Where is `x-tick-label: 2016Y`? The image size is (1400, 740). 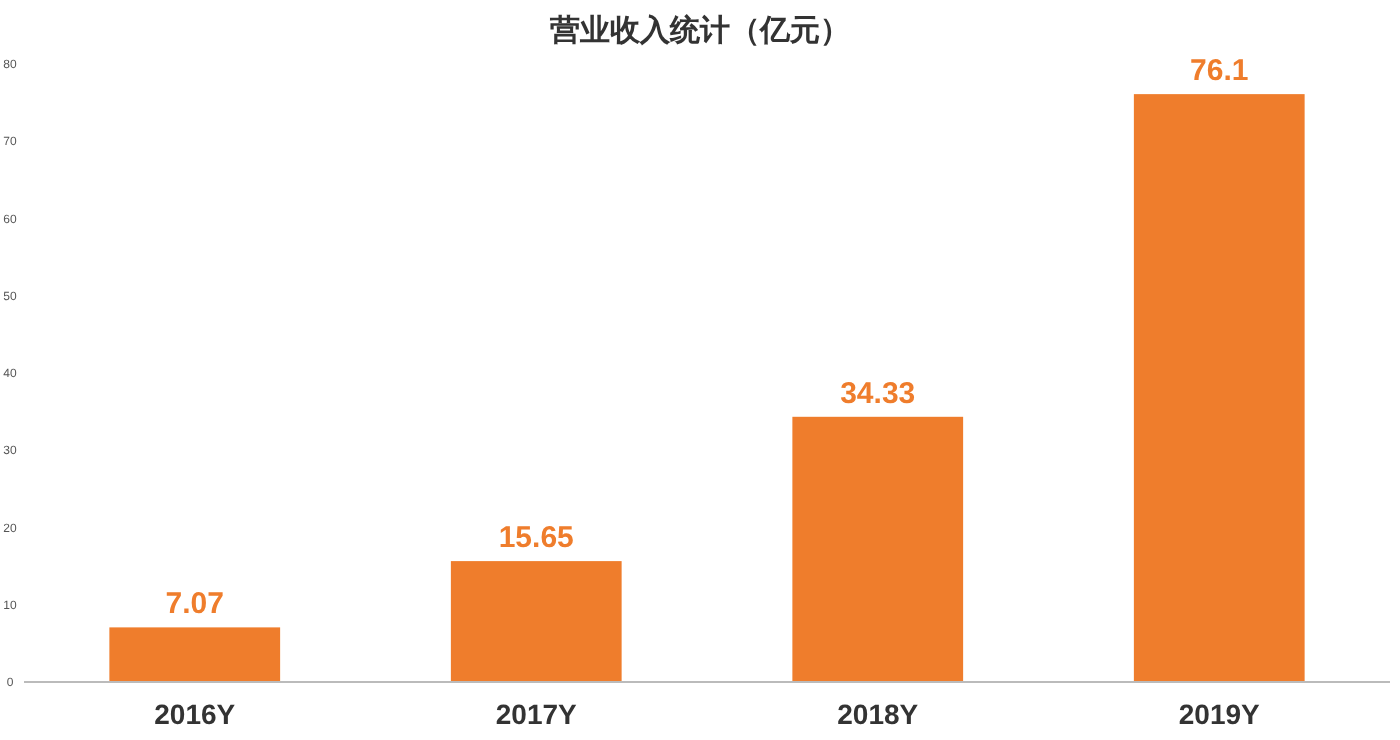 x-tick-label: 2016Y is located at coordinates (195, 714).